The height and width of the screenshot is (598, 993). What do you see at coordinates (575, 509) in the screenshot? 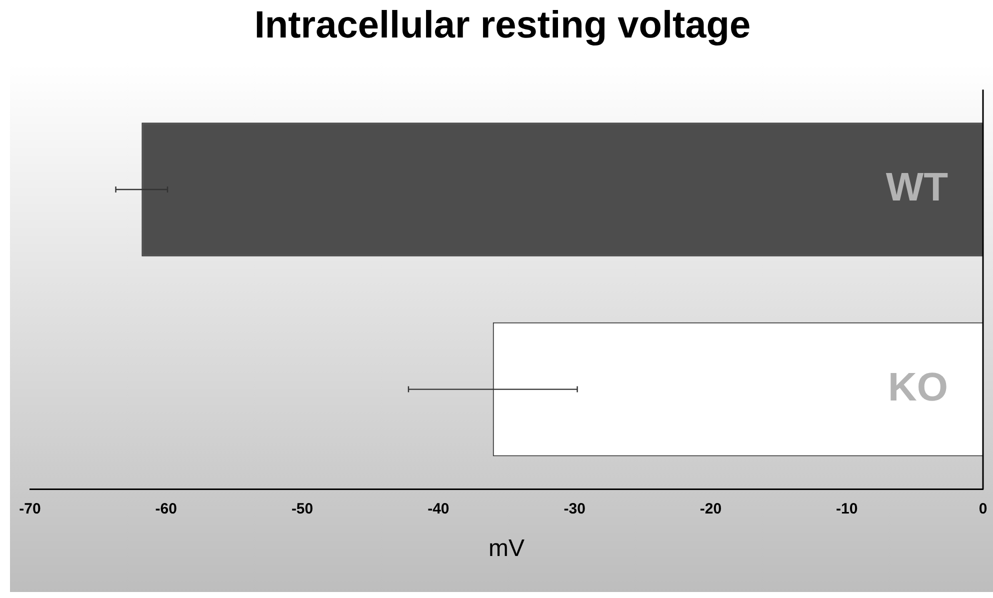
I see `x-tick-label: -30` at bounding box center [575, 509].